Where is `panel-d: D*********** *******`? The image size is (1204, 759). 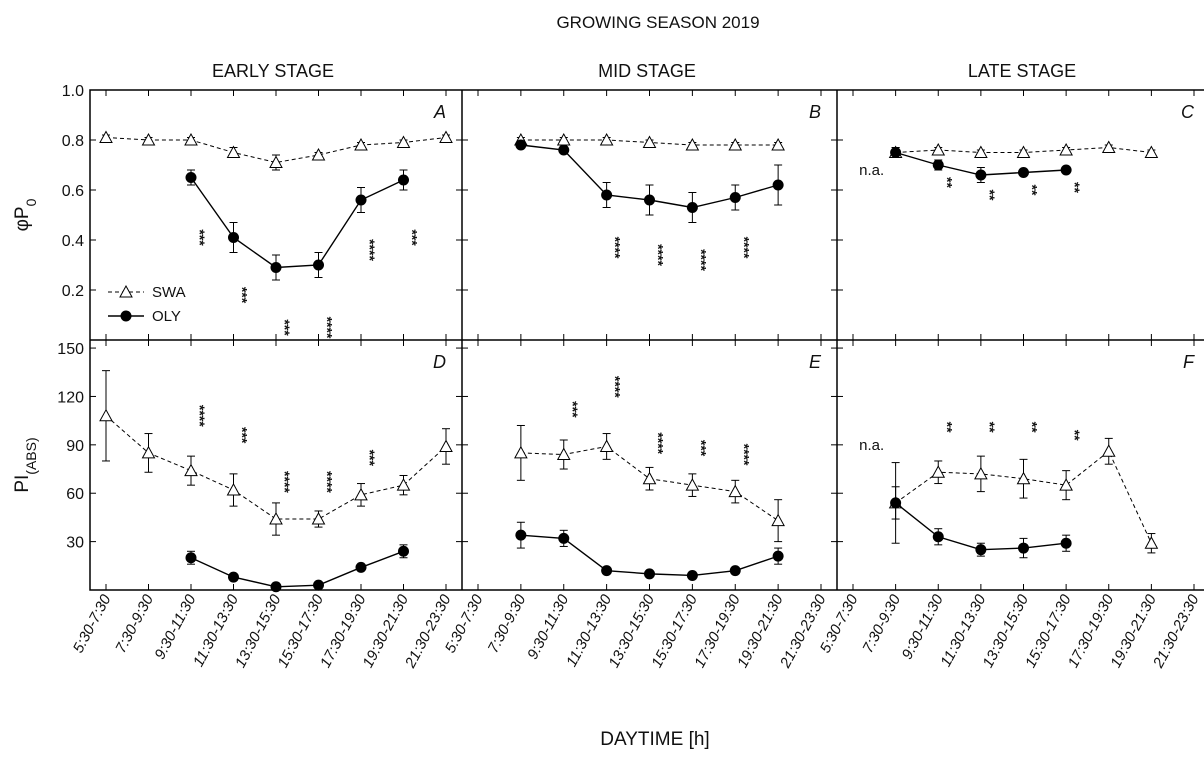
panel-d: D*********** ******* is located at coordinates (276, 472).